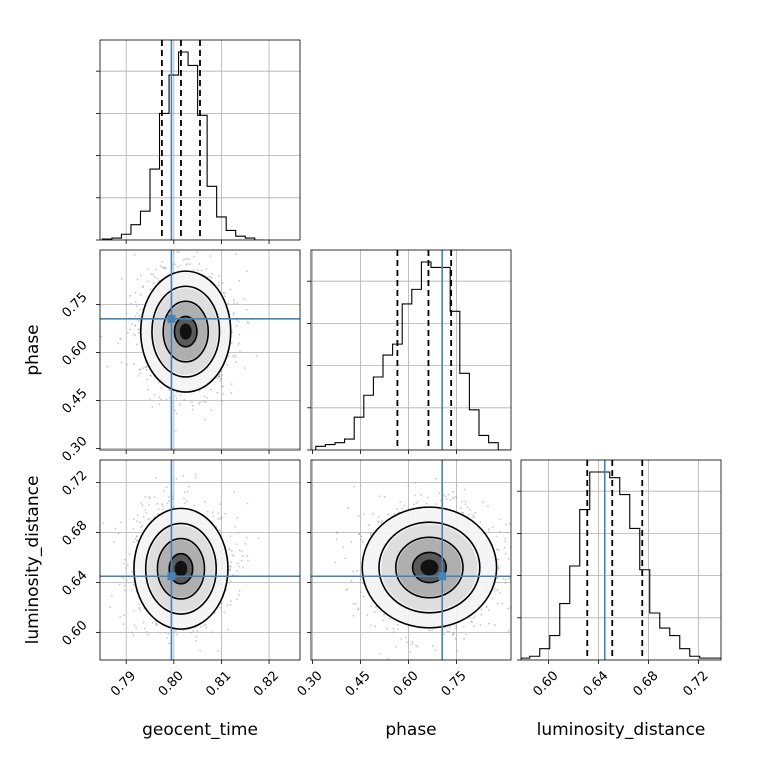  Describe the element at coordinates (200, 730) in the screenshot. I see `x-axis-title: geocent_time` at that location.